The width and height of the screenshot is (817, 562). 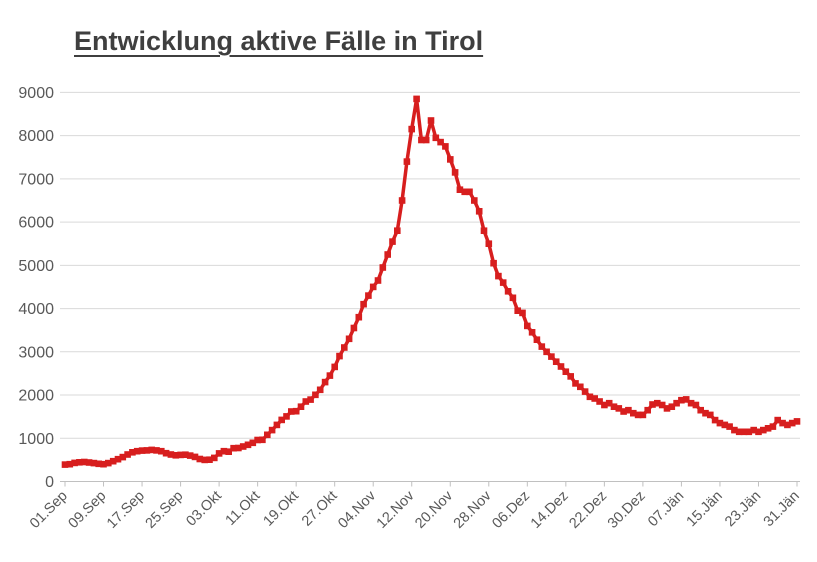 What do you see at coordinates (243, 508) in the screenshot?
I see `x-tick-label: 11.Okt` at bounding box center [243, 508].